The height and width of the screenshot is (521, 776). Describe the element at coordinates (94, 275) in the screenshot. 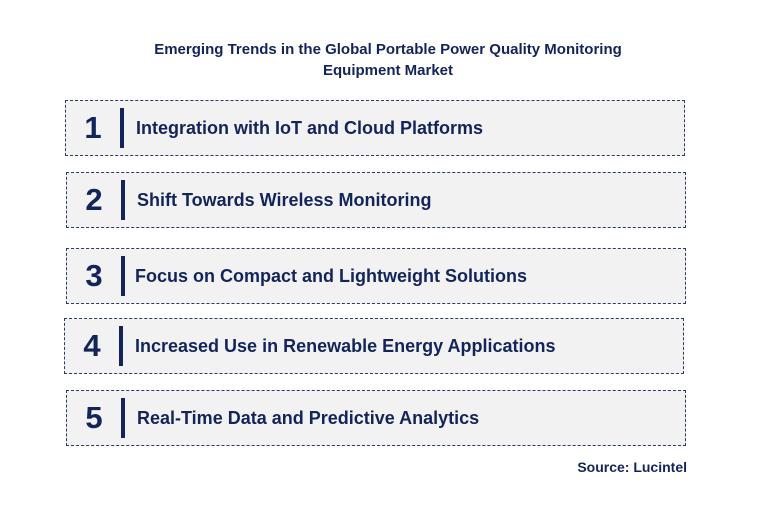

I see `trend-number: 3` at that location.